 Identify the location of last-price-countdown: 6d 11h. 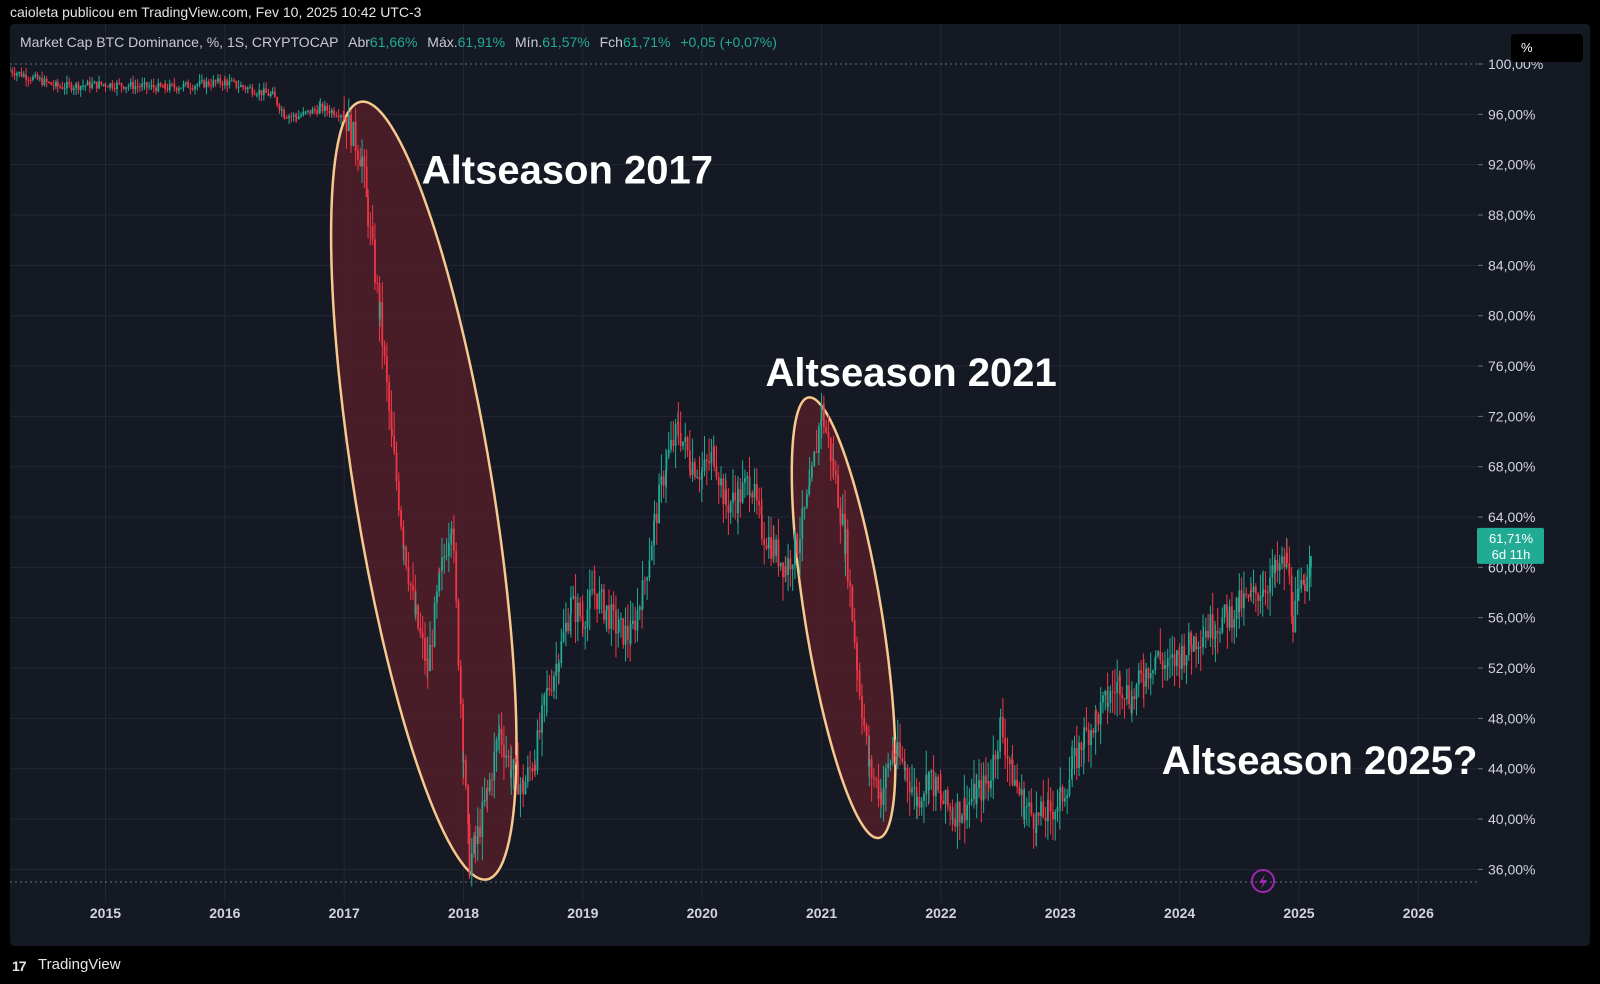
(1511, 554).